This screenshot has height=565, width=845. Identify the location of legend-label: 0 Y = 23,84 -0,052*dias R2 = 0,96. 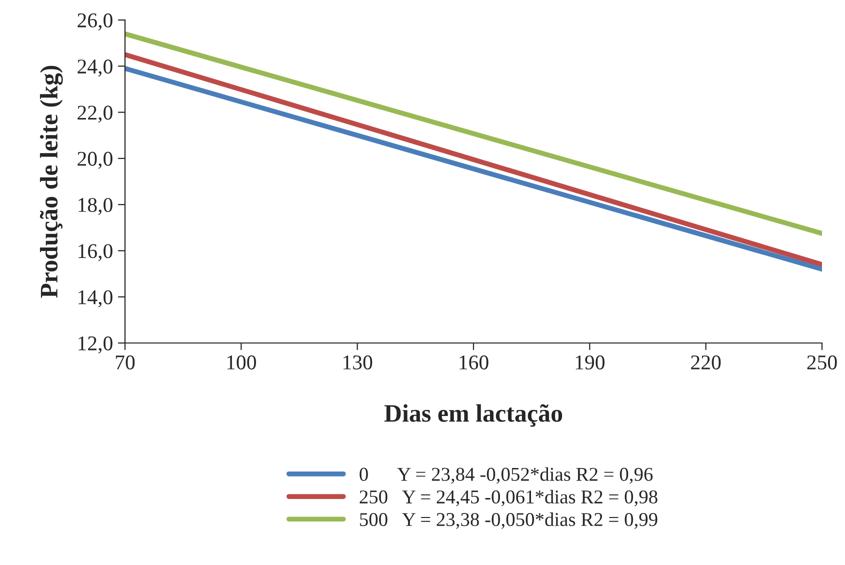
(506, 475).